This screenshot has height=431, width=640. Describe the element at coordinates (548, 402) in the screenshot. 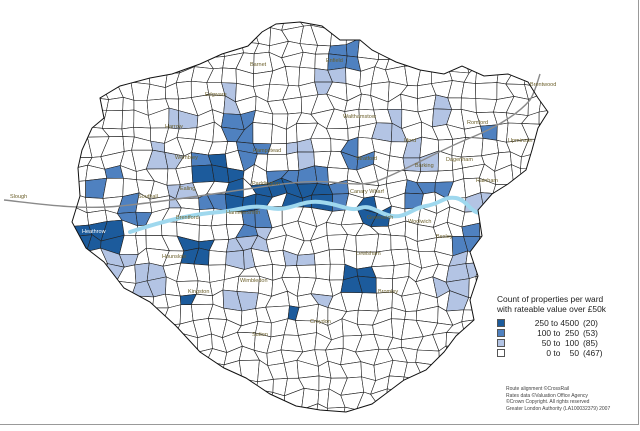

I see `credit-line: ©Crown Copyright. All rights reserved` at that location.